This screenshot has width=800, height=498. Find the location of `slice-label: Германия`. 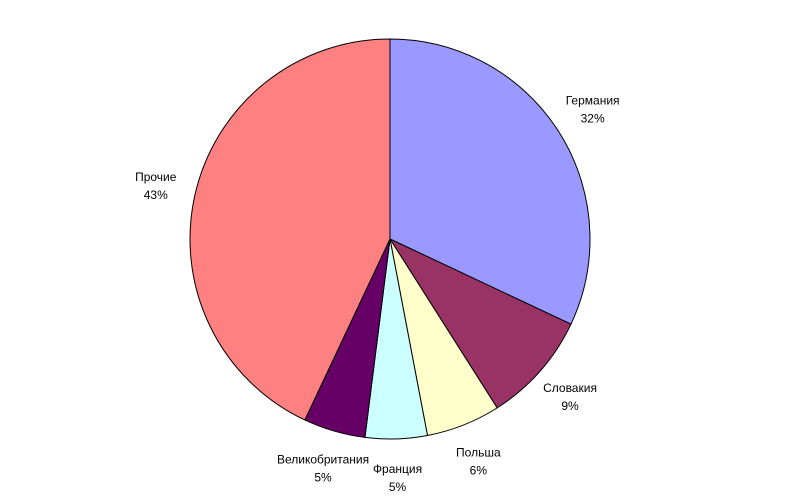

slice-label: Германия is located at coordinates (593, 101).